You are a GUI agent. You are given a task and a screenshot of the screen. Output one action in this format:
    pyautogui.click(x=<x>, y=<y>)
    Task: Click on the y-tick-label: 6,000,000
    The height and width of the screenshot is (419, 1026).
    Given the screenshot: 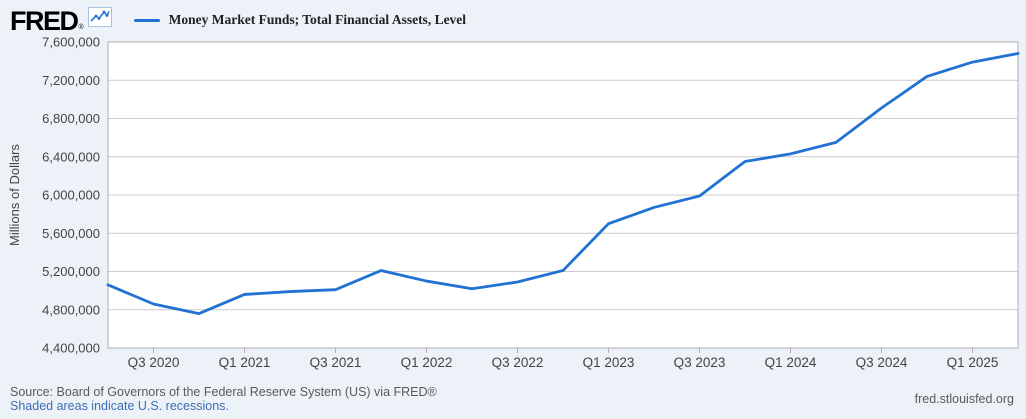 What is the action you would take?
    pyautogui.click(x=71, y=195)
    